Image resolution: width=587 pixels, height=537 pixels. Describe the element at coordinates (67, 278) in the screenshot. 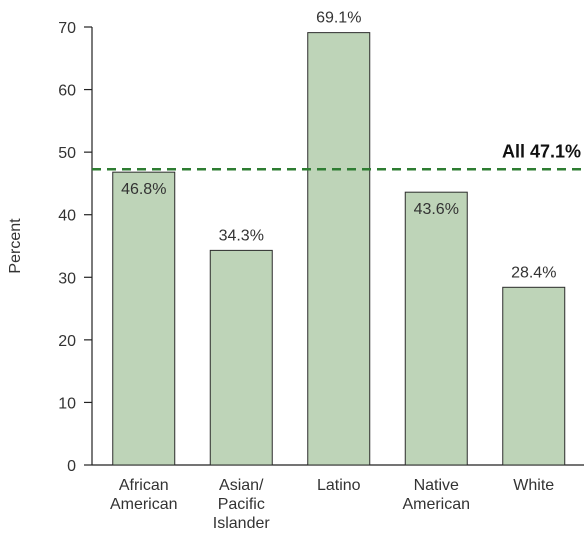

I see `y-tick-label: 30` at that location.